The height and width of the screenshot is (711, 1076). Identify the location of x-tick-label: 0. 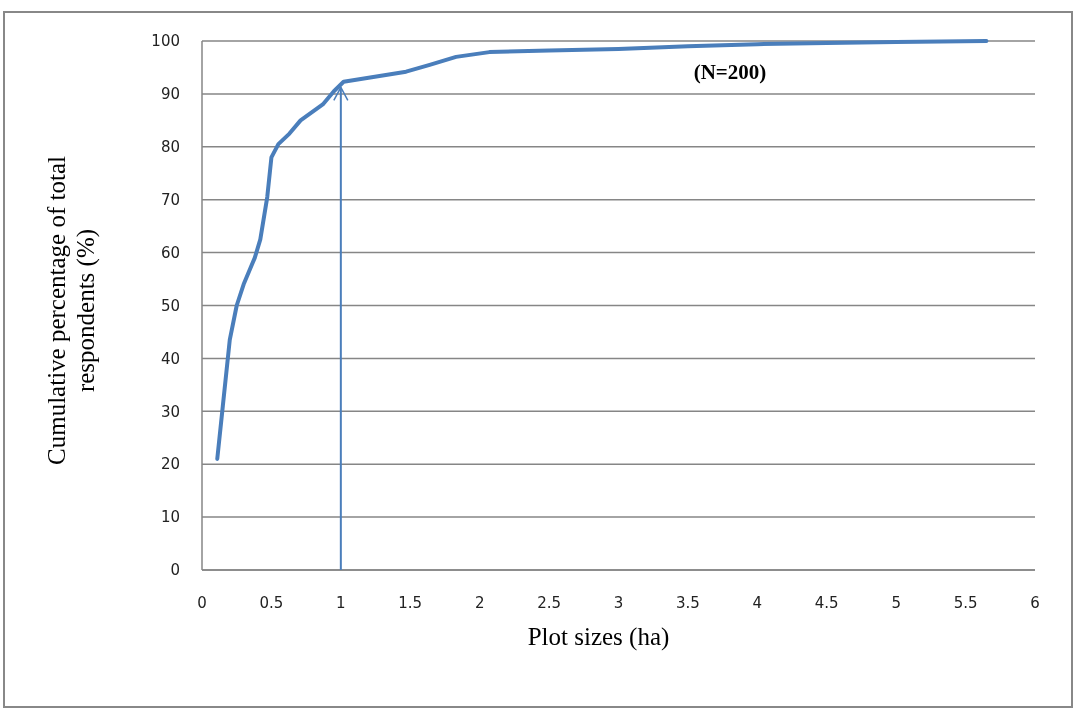
(202, 603).